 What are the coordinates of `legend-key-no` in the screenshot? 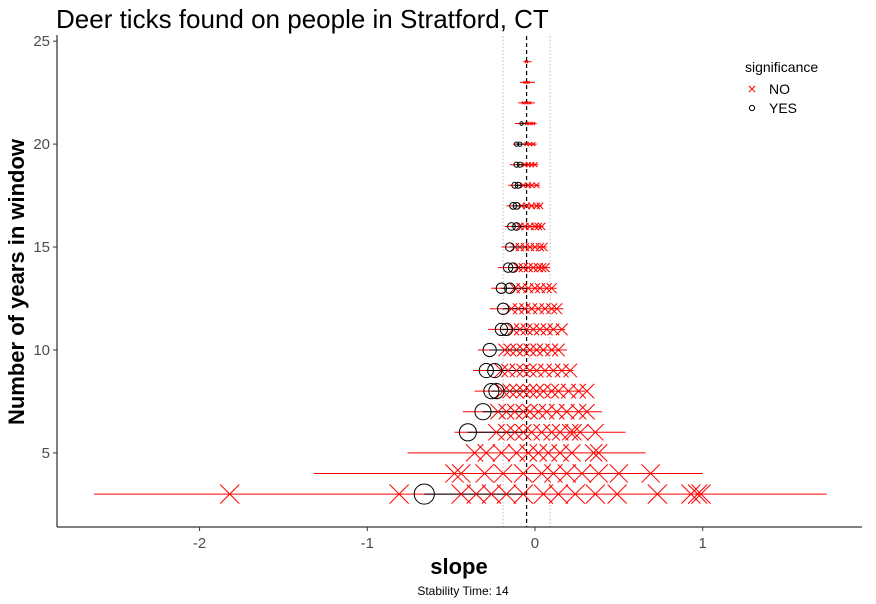 It's located at (752, 89).